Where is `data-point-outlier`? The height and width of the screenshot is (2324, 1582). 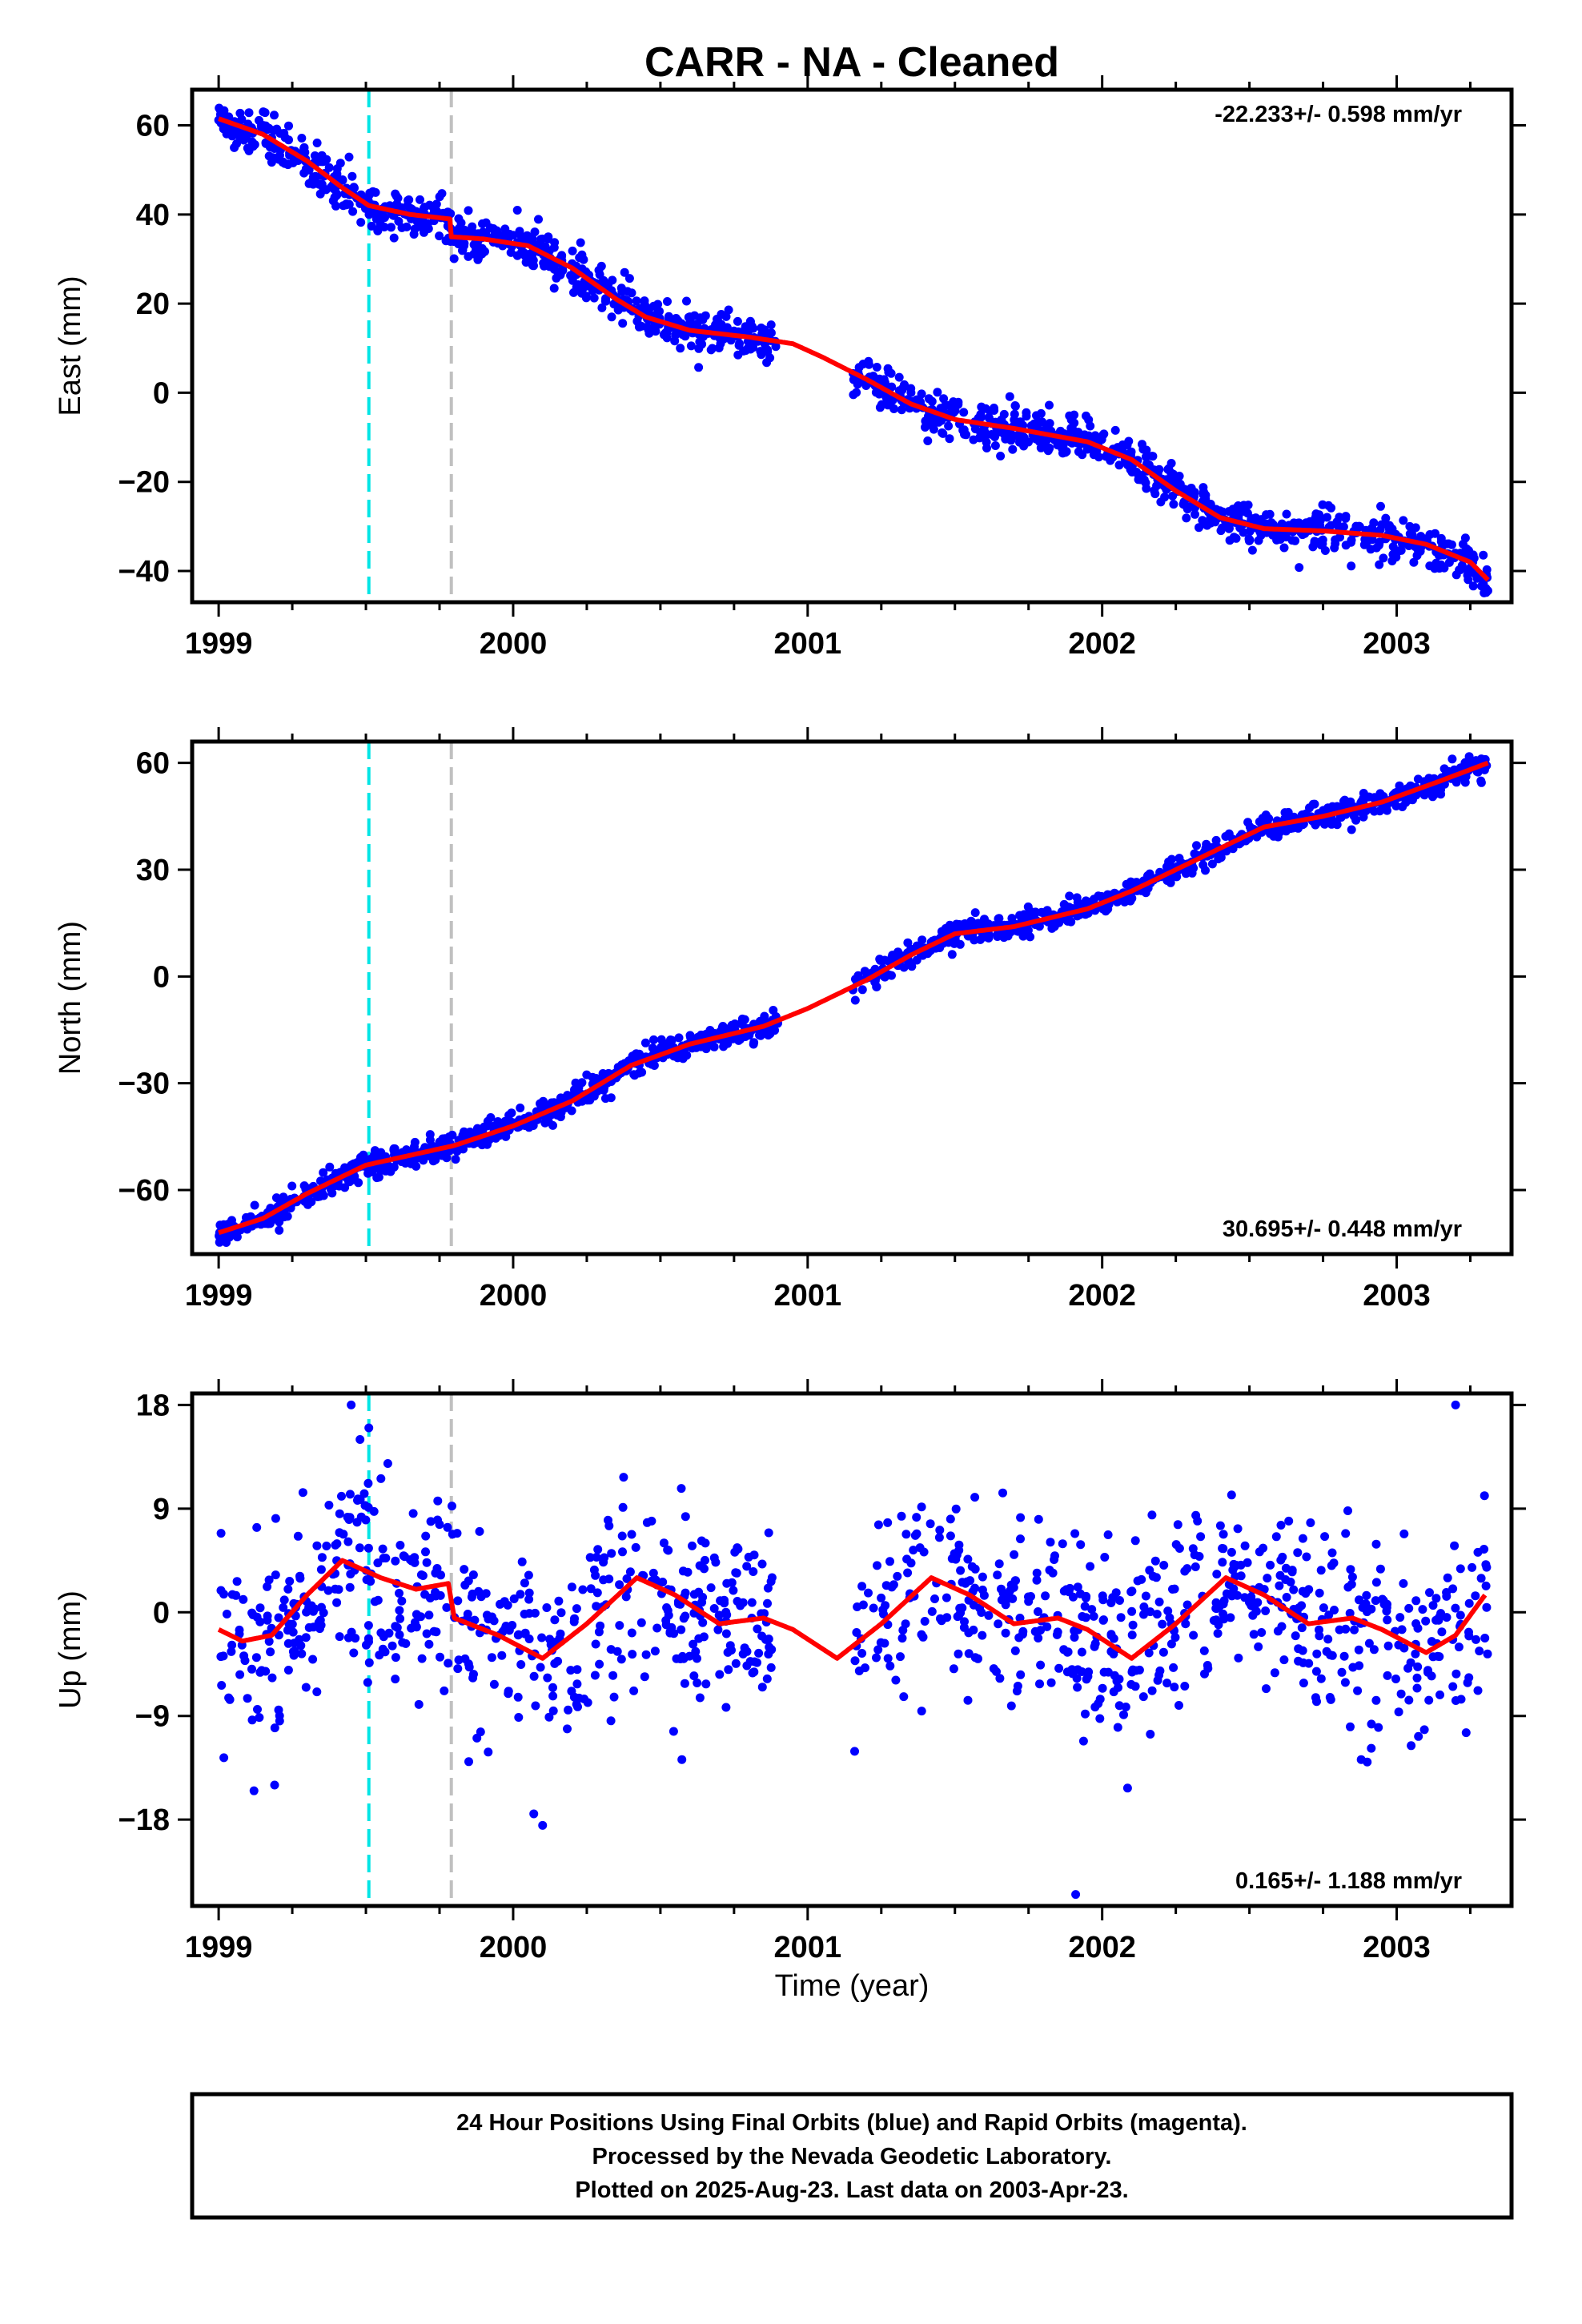 data-point-outlier is located at coordinates (419, 1704).